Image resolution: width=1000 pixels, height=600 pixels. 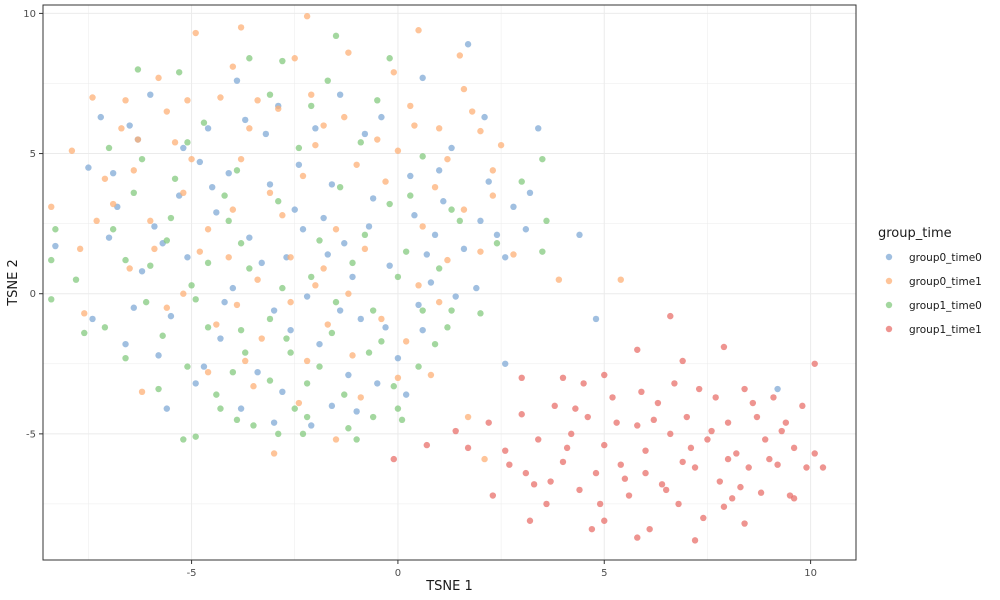 I want to click on x-axis-ticks: -5 0 5 10, so click(x=502, y=569).